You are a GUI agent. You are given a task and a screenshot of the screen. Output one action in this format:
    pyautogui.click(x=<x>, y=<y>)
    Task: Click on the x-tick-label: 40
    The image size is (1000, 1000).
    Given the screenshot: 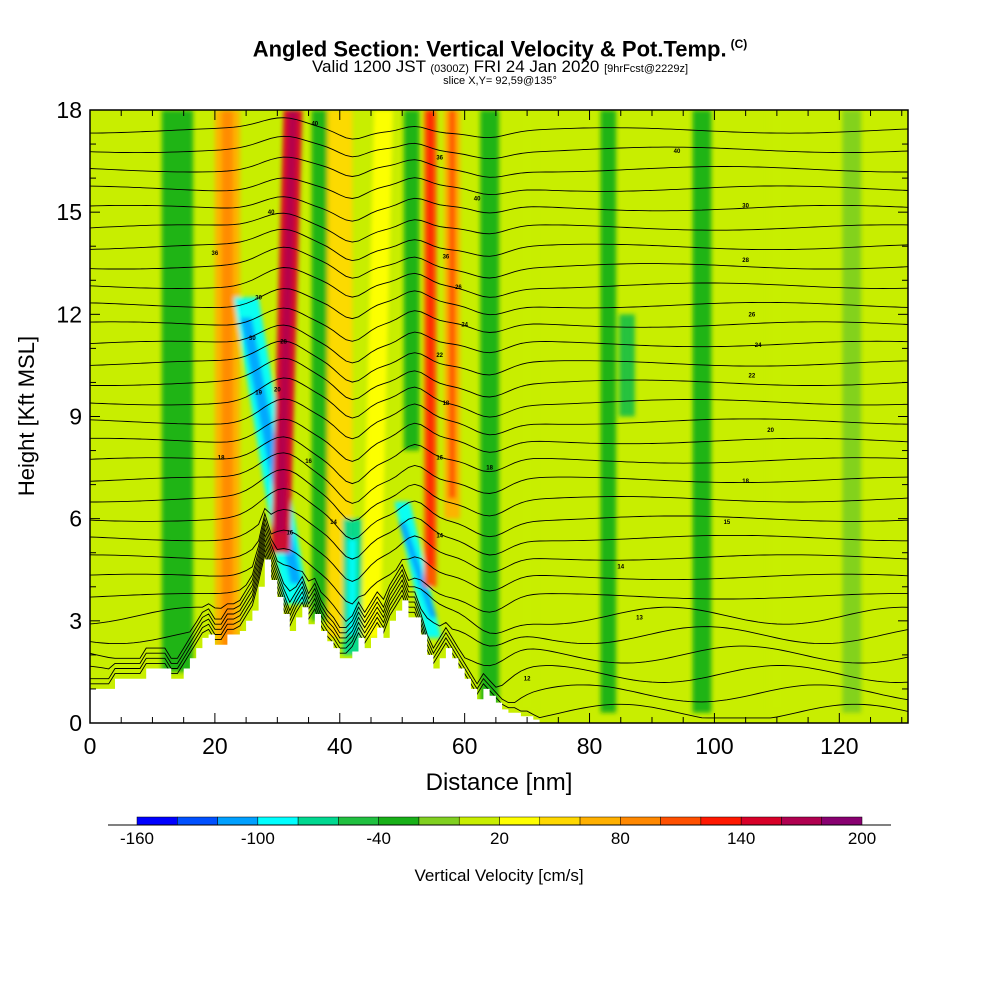 What is the action you would take?
    pyautogui.click(x=340, y=746)
    